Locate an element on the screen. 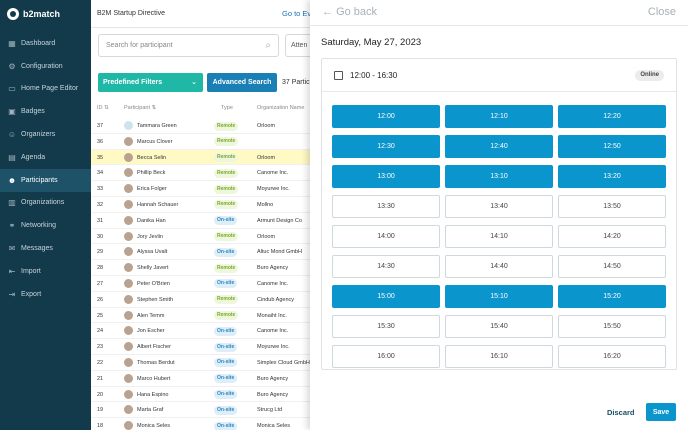 The image size is (688, 430). time-slot-1540: 15:40 is located at coordinates (499, 326).